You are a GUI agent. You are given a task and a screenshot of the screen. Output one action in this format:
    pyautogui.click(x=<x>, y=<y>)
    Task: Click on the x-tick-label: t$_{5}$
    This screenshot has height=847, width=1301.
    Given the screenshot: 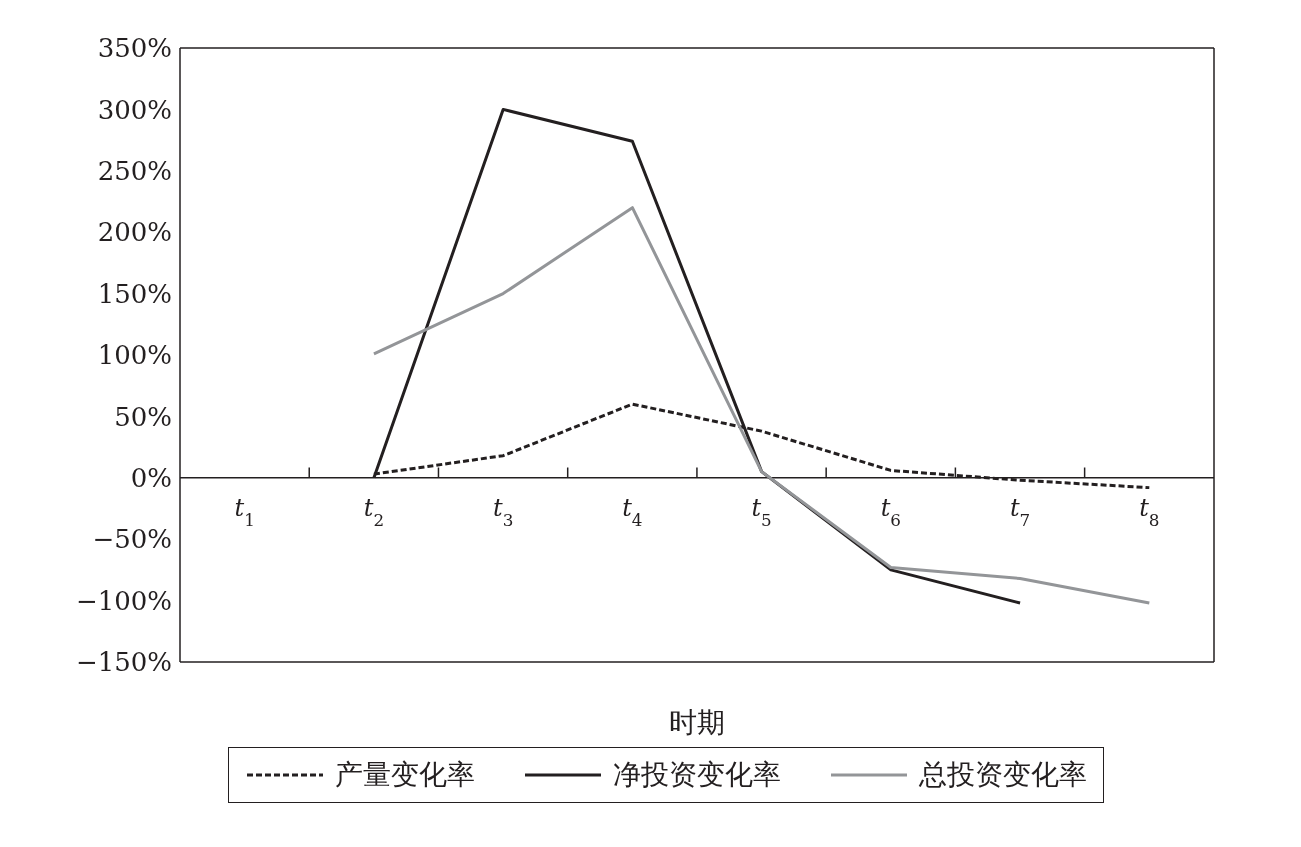 What is the action you would take?
    pyautogui.click(x=761, y=511)
    